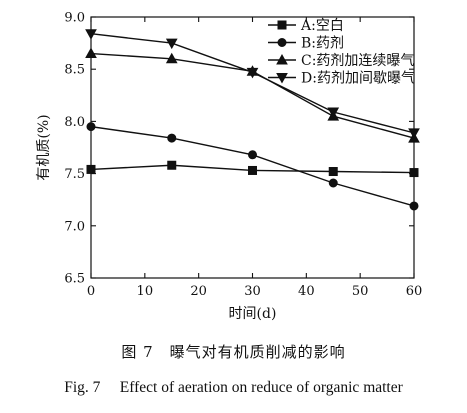  What do you see at coordinates (74, 174) in the screenshot?
I see `y-tick-label: 7.5` at bounding box center [74, 174].